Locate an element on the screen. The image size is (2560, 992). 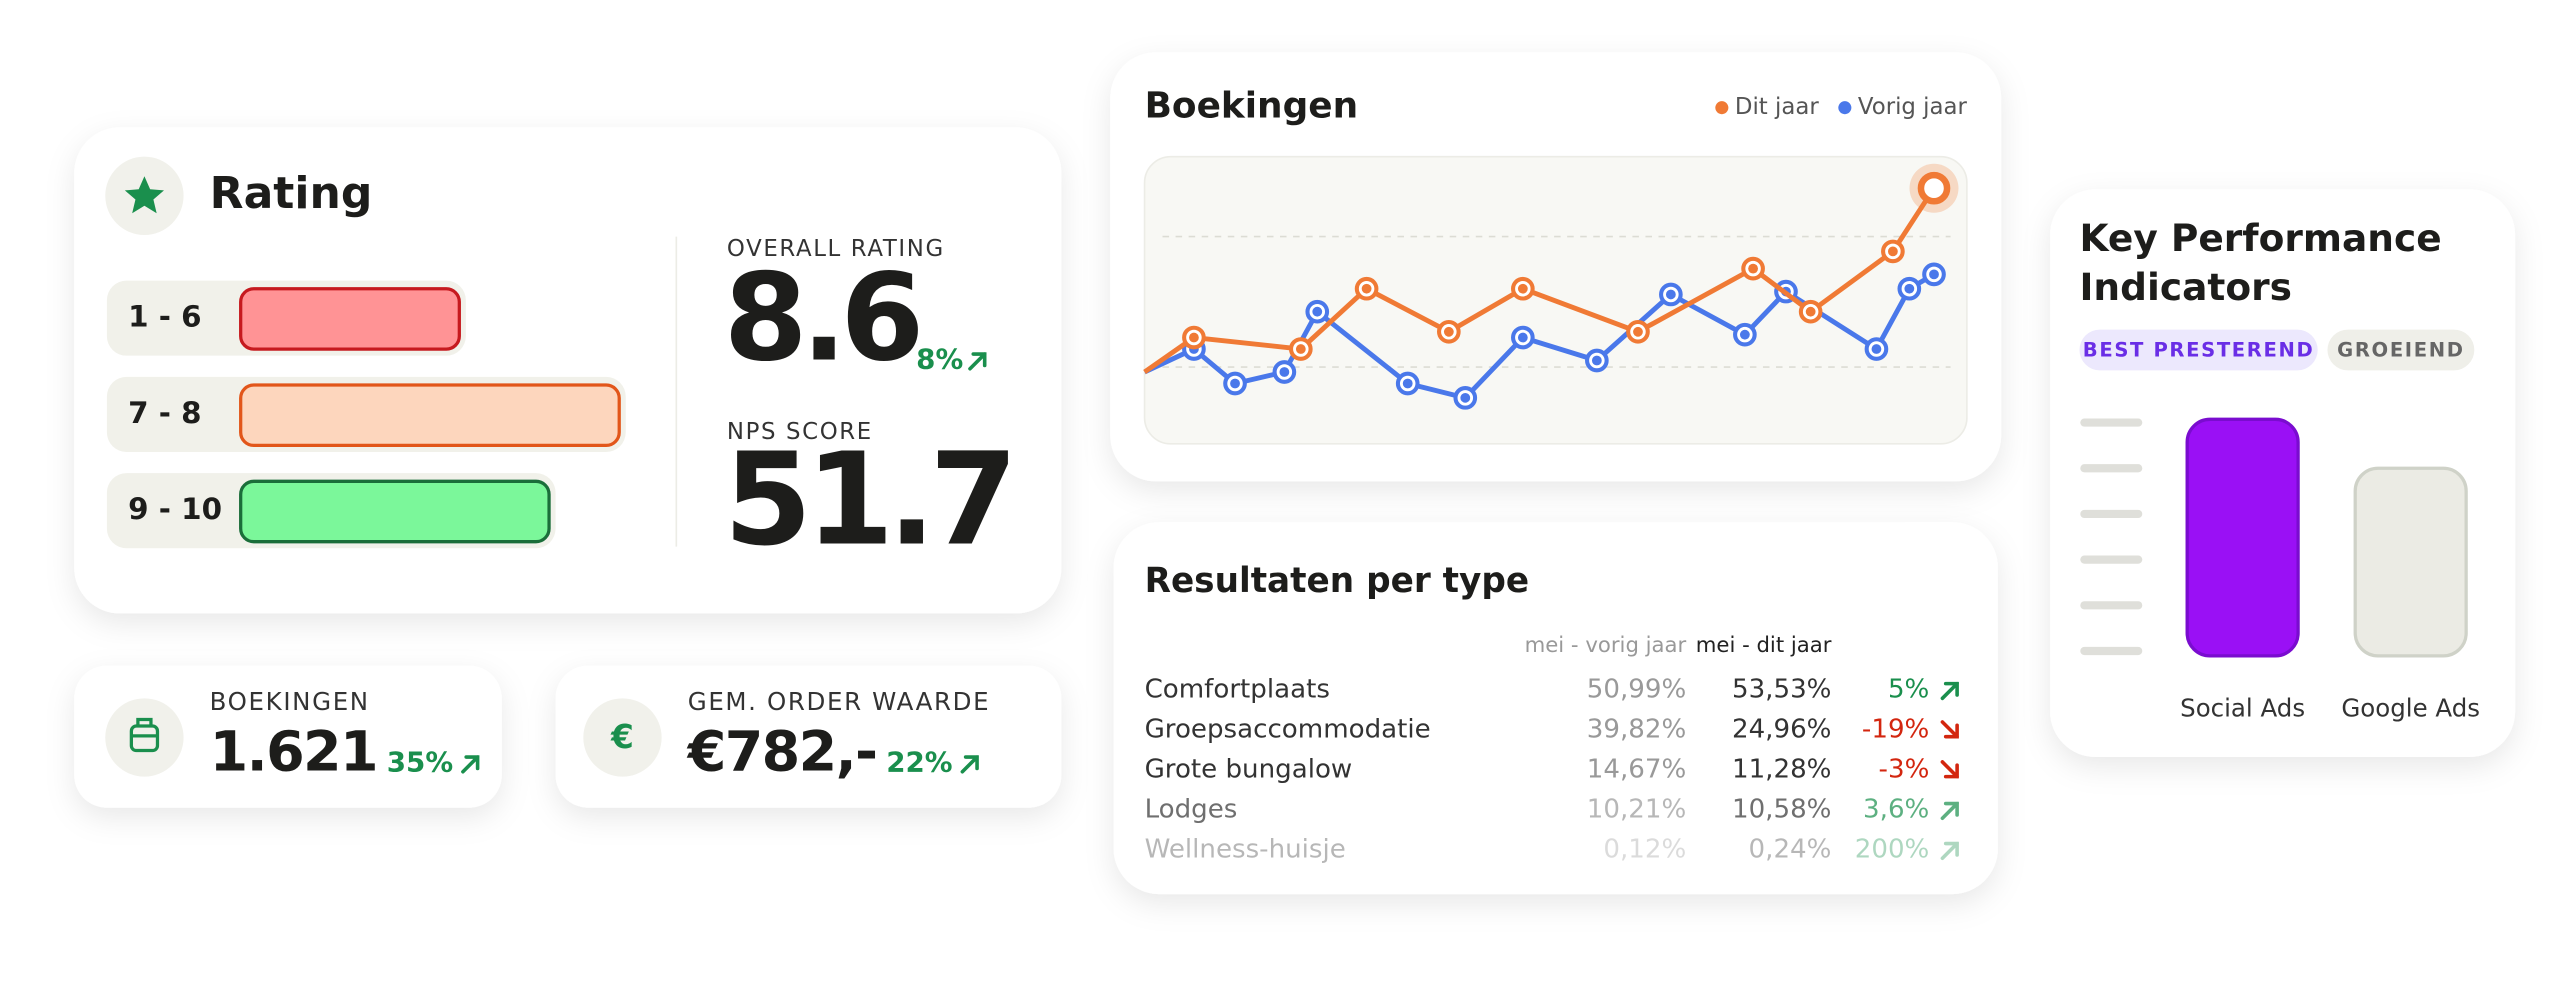
axis-stubs is located at coordinates (2111, 537).